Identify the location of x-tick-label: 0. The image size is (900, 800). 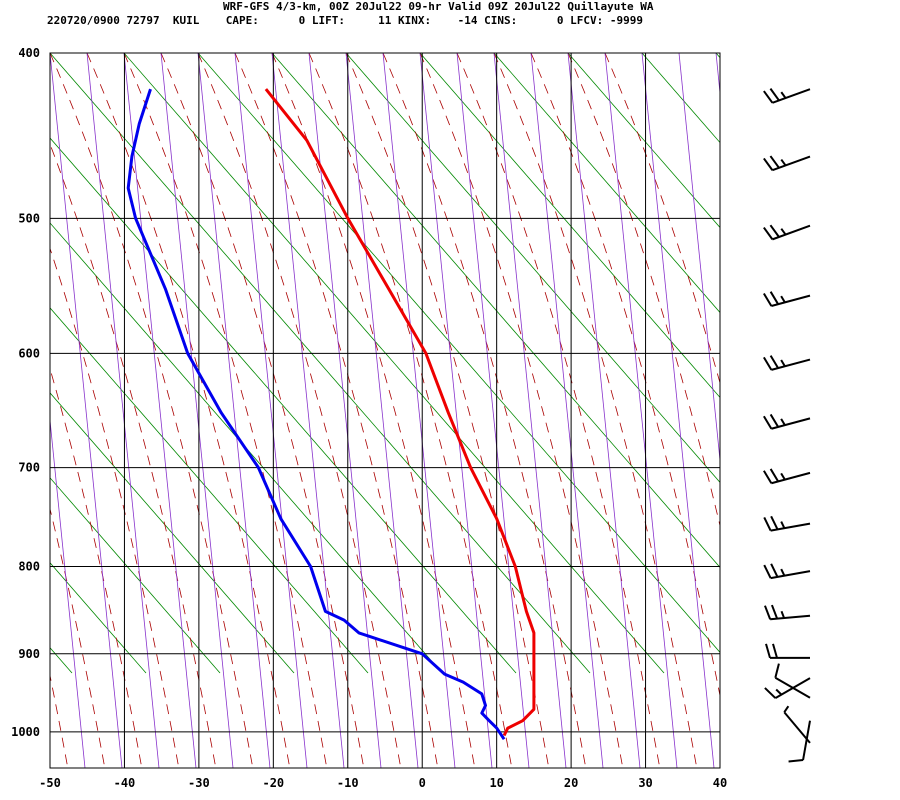
(422, 783).